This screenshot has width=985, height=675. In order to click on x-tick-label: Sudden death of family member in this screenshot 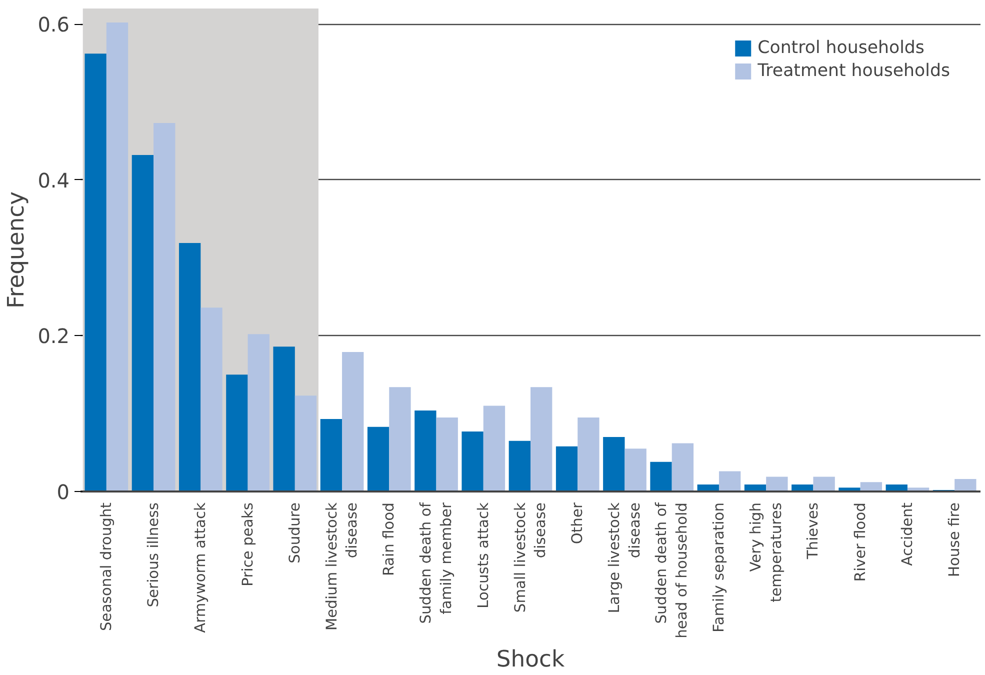, I will do `click(436, 563)`.